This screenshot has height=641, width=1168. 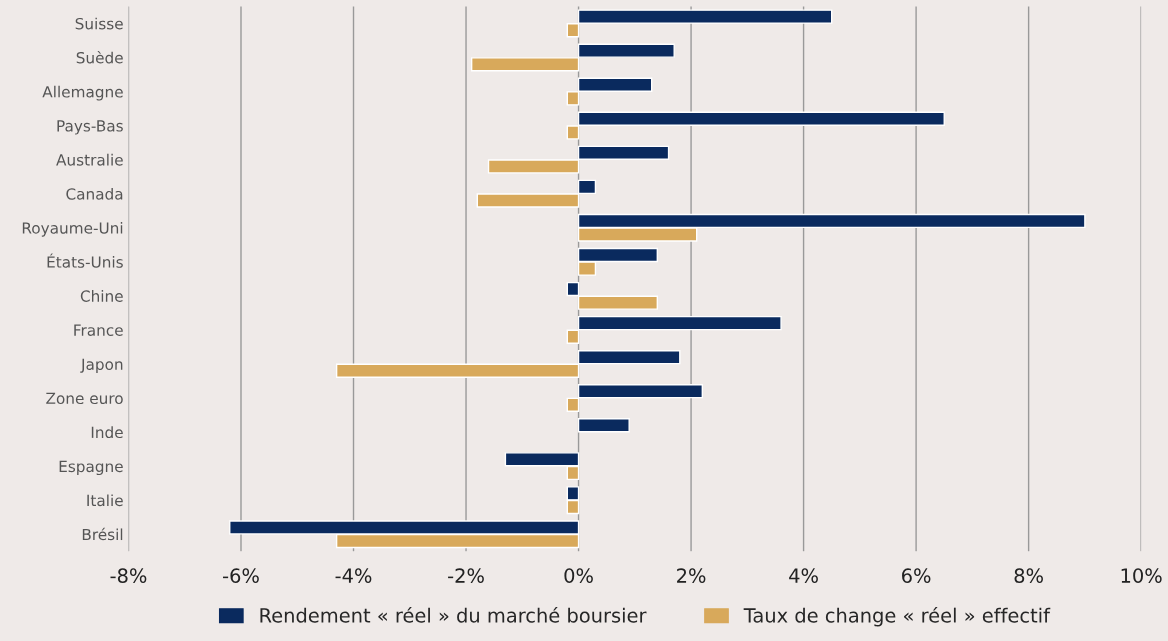 I want to click on y-tick-label: Allemagne, so click(x=82, y=93).